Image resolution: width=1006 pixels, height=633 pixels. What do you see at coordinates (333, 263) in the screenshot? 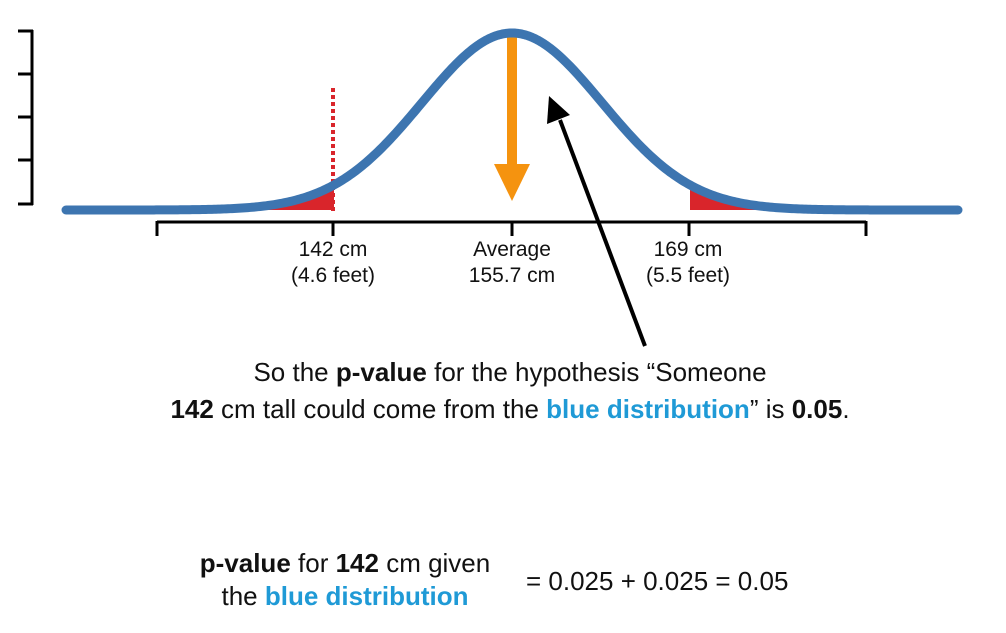
I see `tick-label-142cm: 142 cm (4.6 feet)` at bounding box center [333, 263].